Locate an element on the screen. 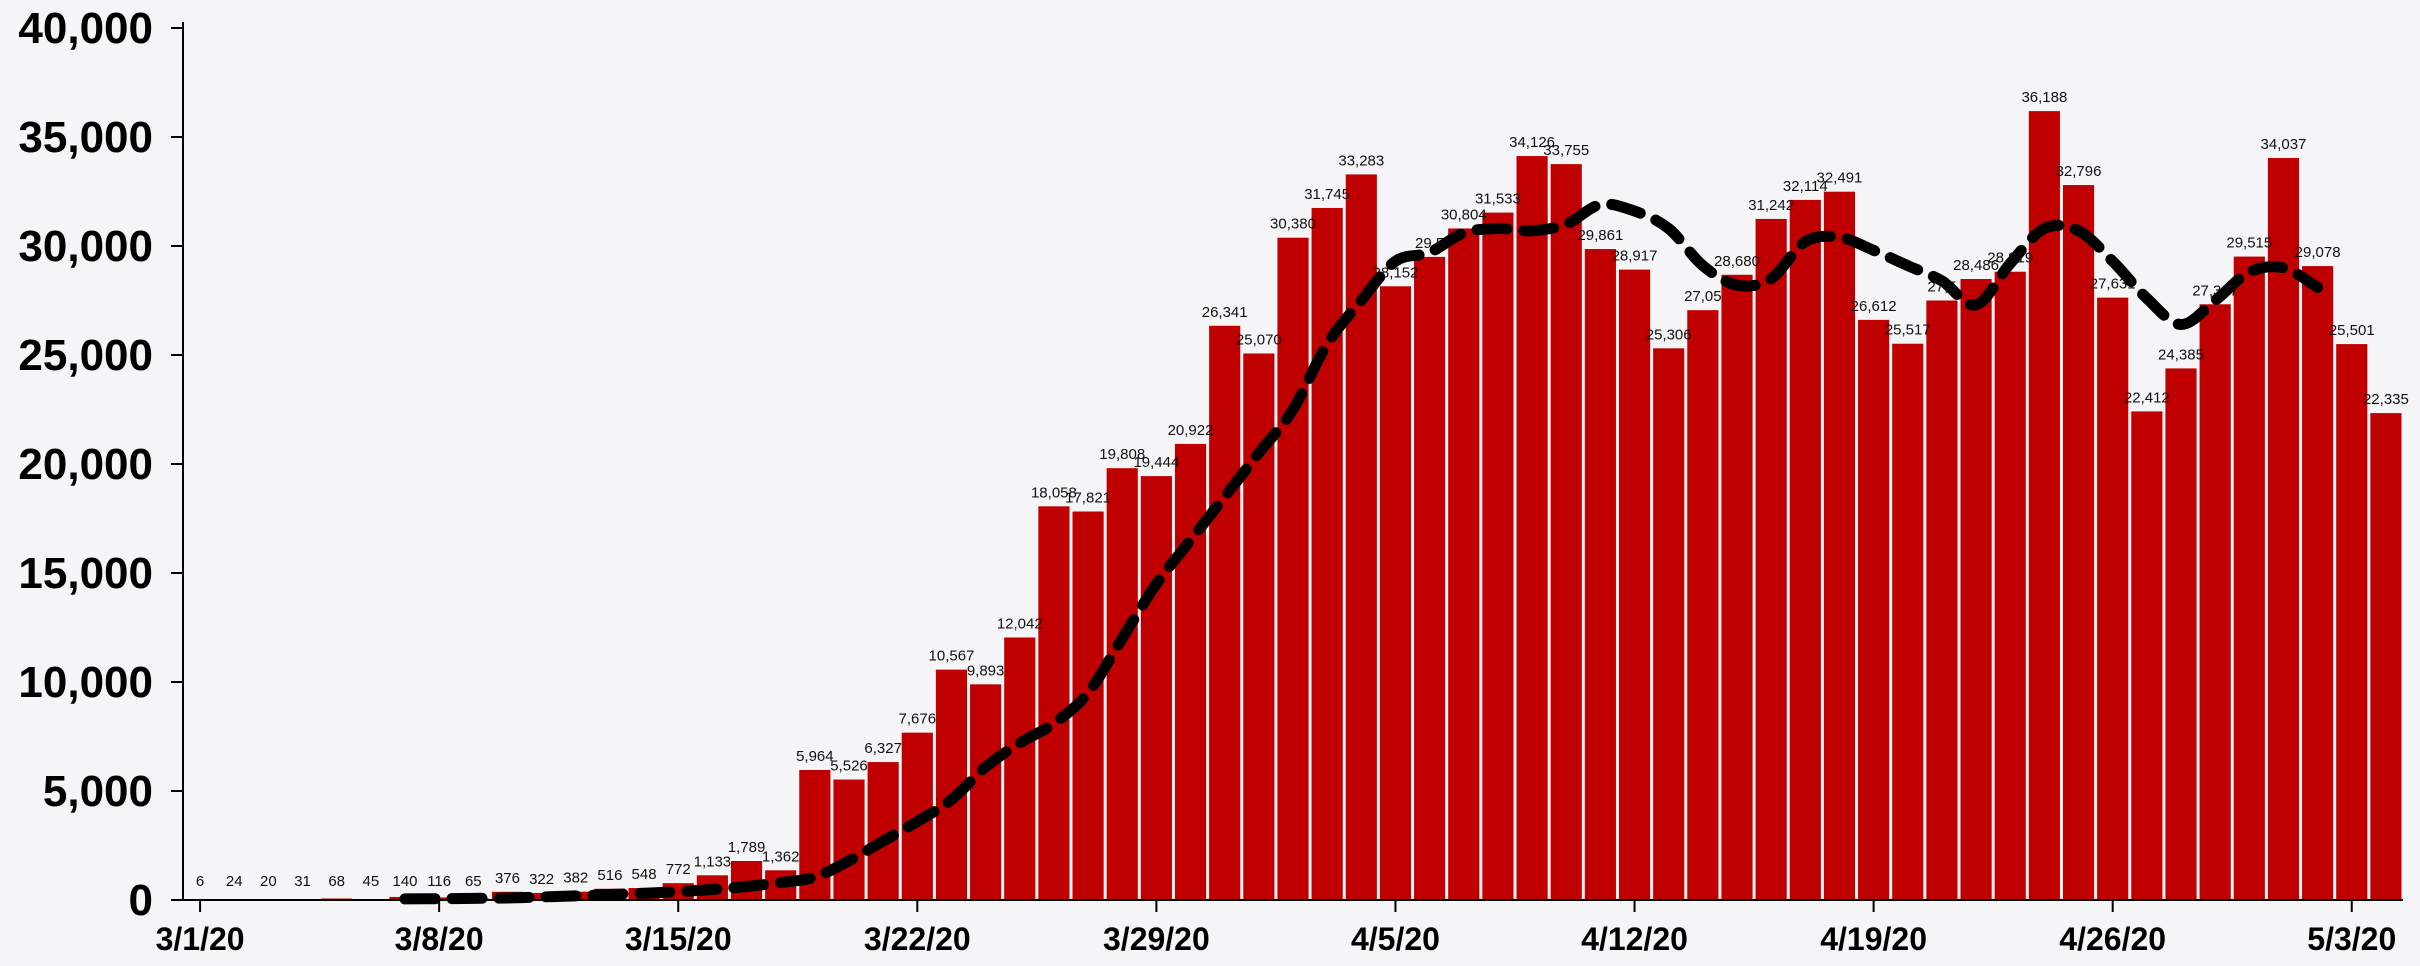 Image resolution: width=2420 pixels, height=966 pixels. data-label: 27,05 is located at coordinates (1703, 296).